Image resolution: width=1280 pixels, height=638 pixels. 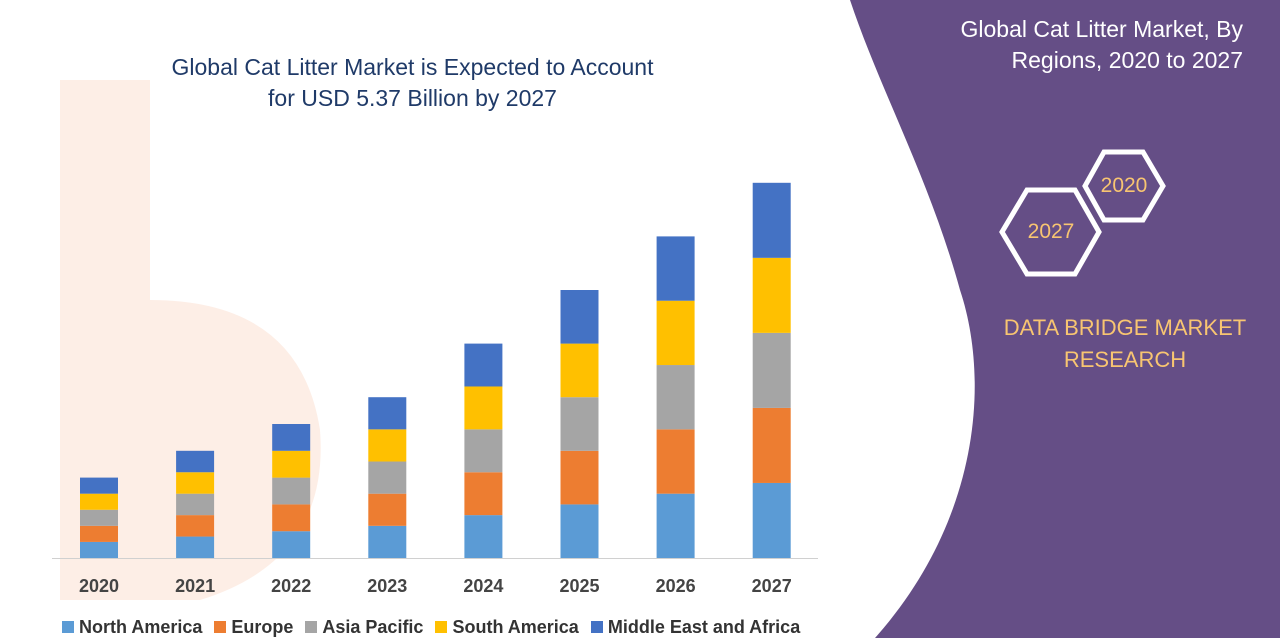 I want to click on bar-segment-2027-middle-east-and-africa, so click(x=771, y=220).